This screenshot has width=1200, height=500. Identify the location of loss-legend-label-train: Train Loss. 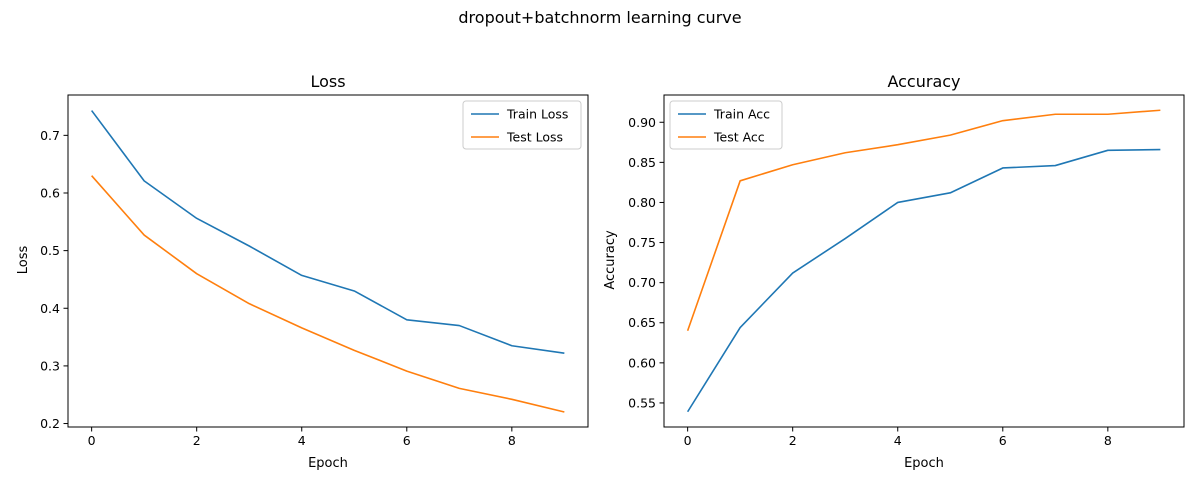
(537, 114).